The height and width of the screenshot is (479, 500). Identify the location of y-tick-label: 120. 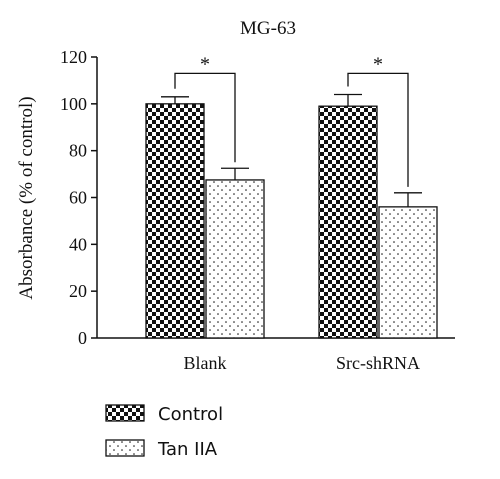
(73, 57).